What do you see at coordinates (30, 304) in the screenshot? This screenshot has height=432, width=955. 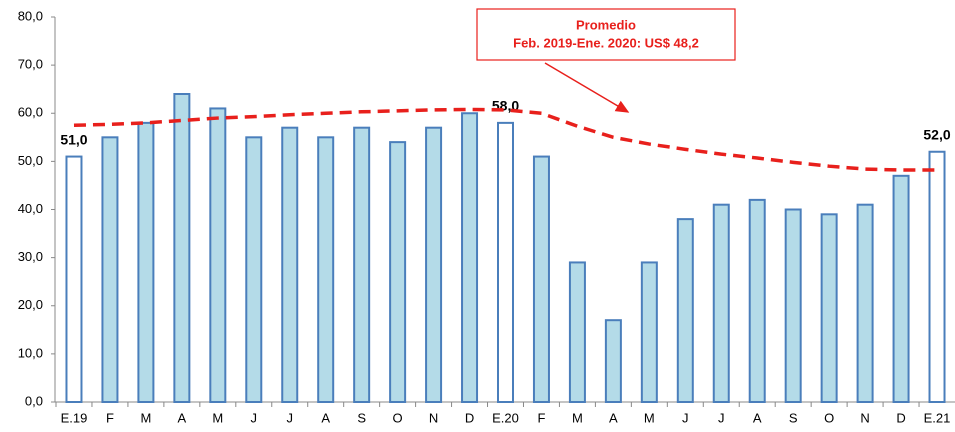 I see `y-tick-label: 20,0` at bounding box center [30, 304].